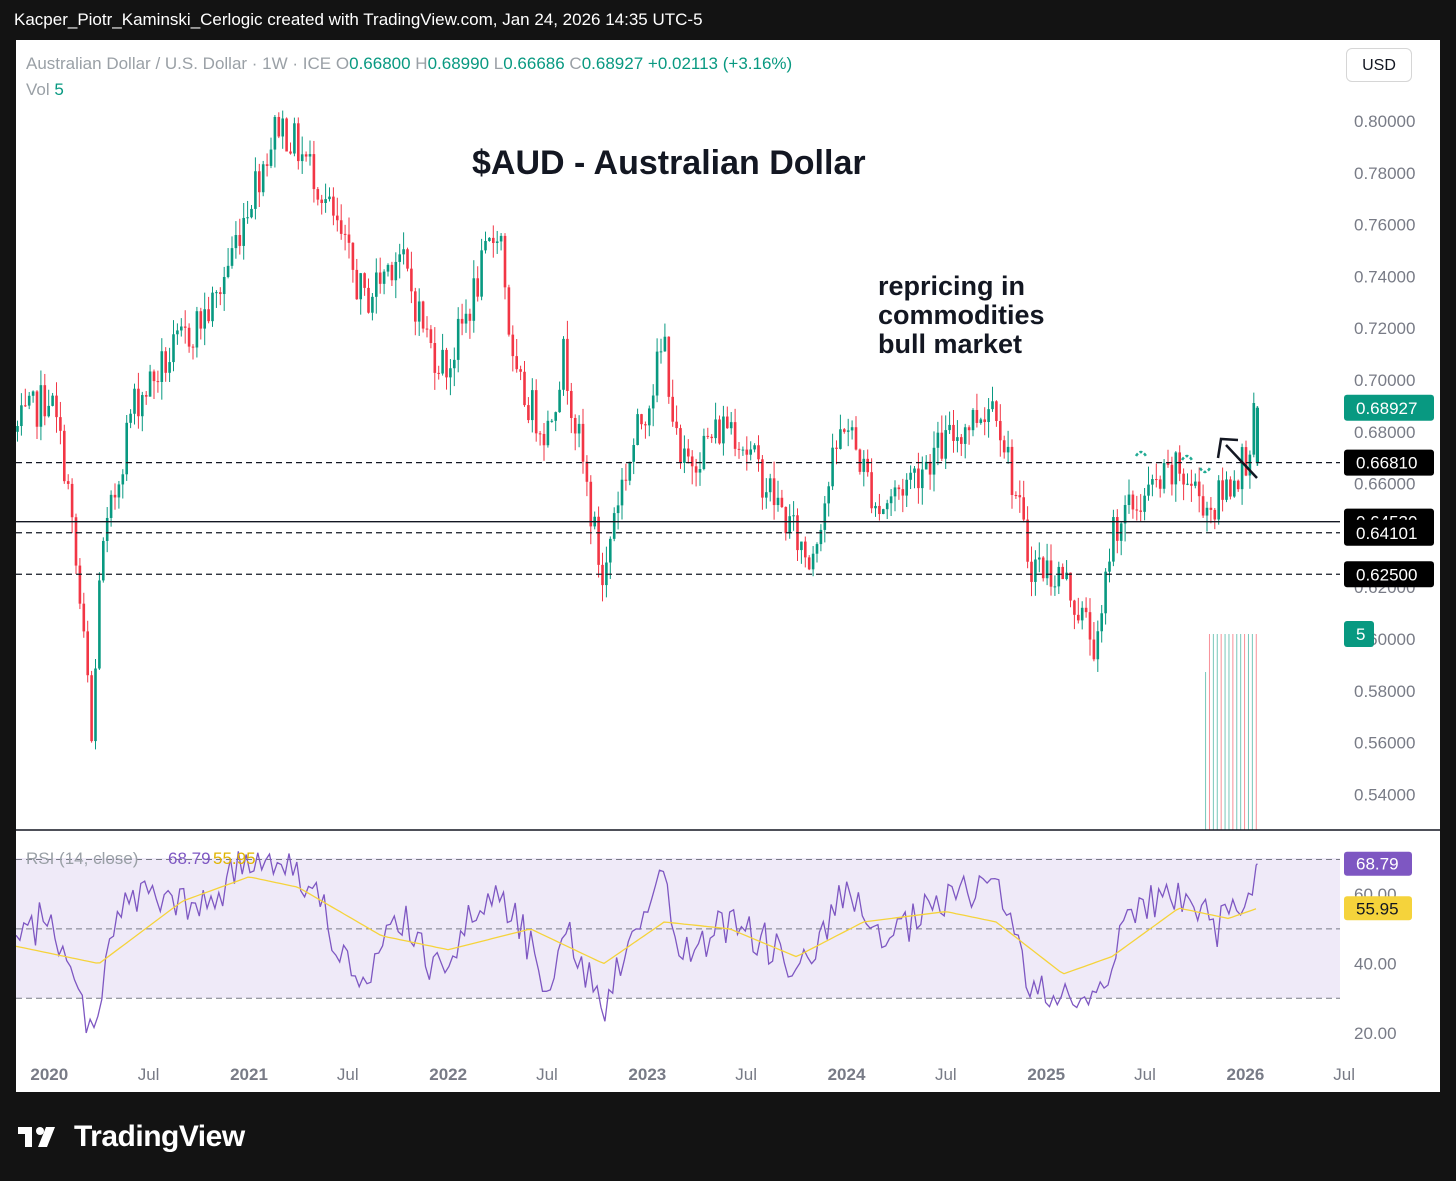 This screenshot has width=1456, height=1181. I want to click on annotation-line: bull market, so click(950, 344).